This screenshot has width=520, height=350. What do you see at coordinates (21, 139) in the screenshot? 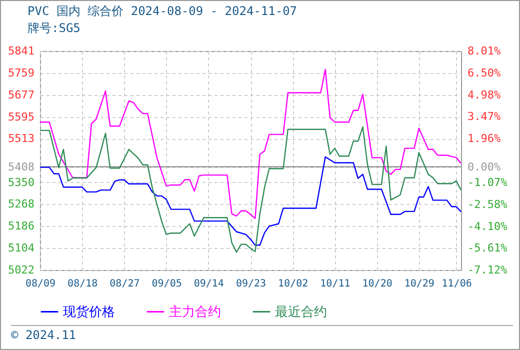
I see `y-tick-label: 5513` at bounding box center [21, 139].